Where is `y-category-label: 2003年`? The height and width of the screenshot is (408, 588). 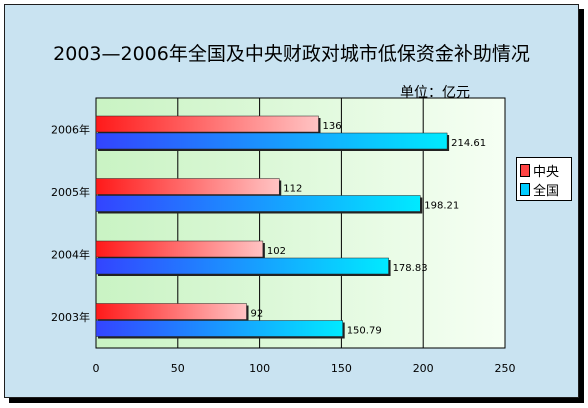
y-category-label: 2003年 is located at coordinates (70, 317).